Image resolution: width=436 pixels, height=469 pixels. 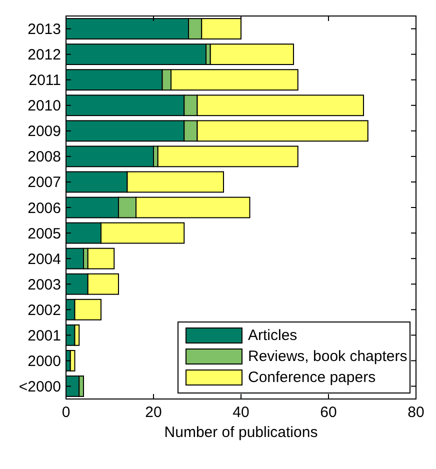 What do you see at coordinates (44, 81) in the screenshot?
I see `y-tick-label: 2011` at bounding box center [44, 81].